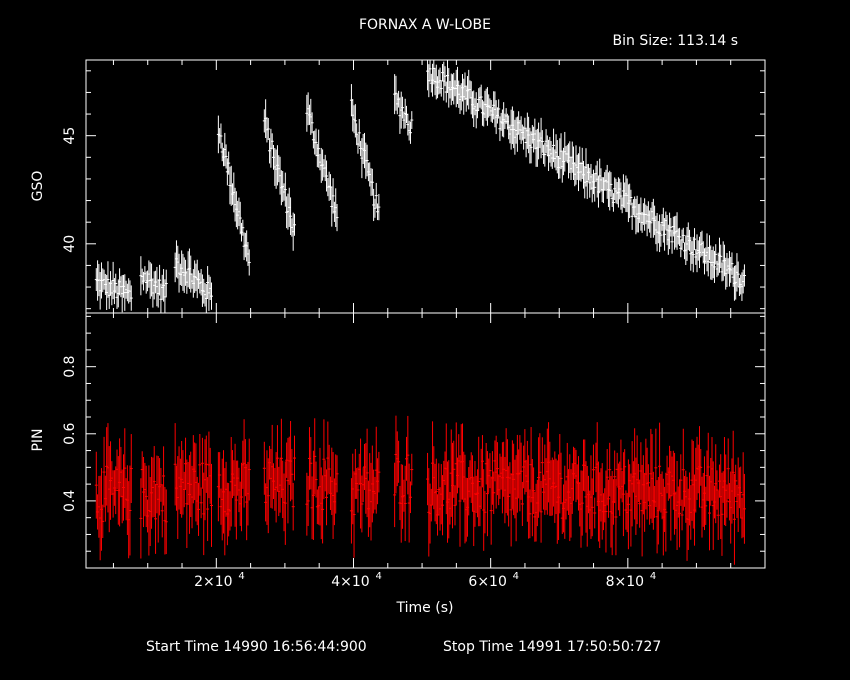  I want to click on bin-size-label: Bin Size: 113.14 s, so click(675, 41).